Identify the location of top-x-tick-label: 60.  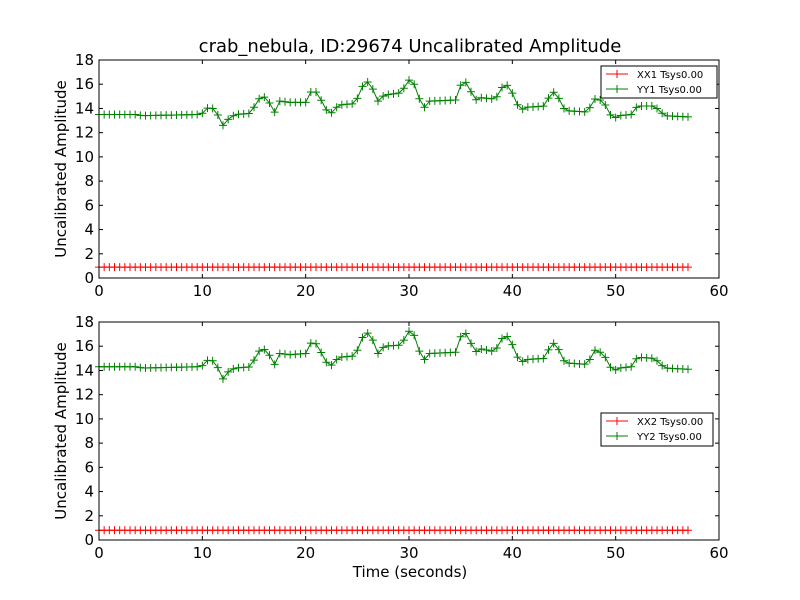
(718, 291).